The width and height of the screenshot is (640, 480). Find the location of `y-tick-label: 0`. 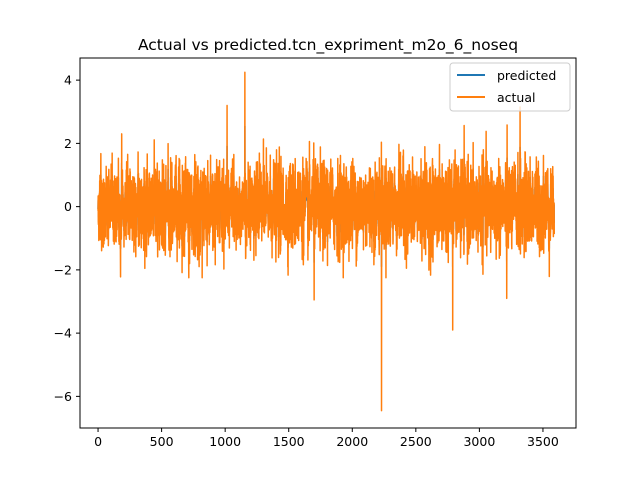

y-tick-label: 0 is located at coordinates (68, 206).